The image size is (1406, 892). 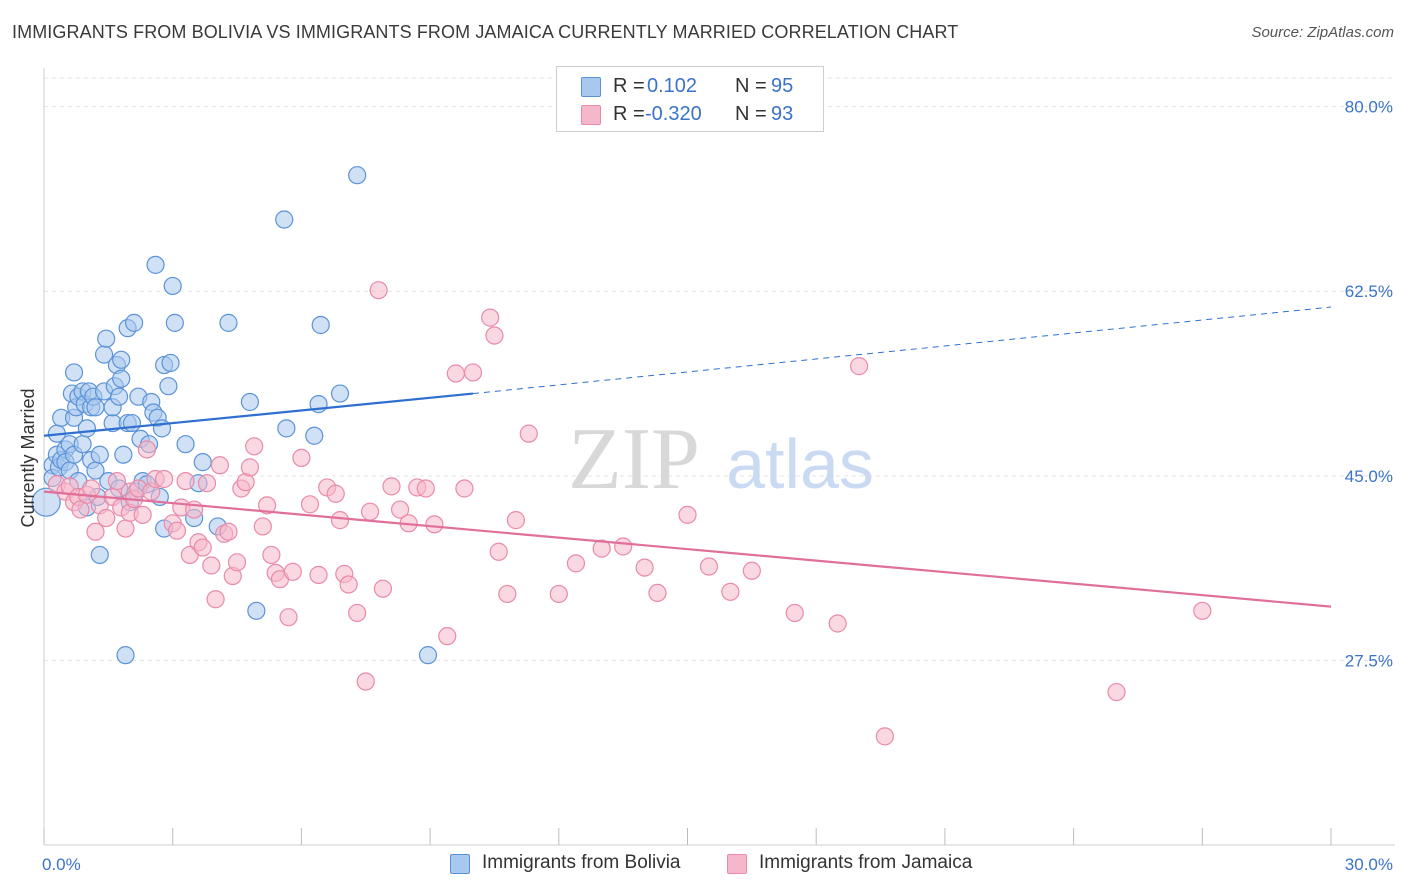 I want to click on watermark-zip: ZIP, so click(x=634, y=459).